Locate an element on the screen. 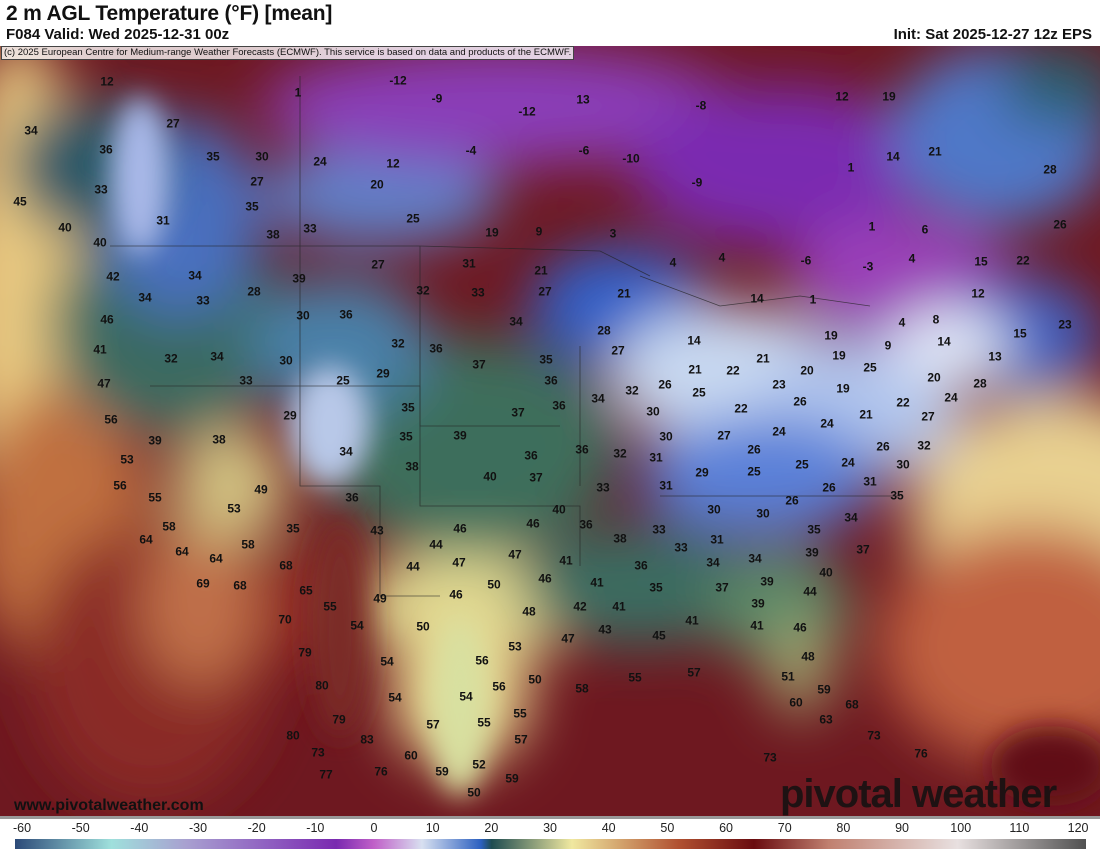  temperature-label: 12 is located at coordinates (393, 163).